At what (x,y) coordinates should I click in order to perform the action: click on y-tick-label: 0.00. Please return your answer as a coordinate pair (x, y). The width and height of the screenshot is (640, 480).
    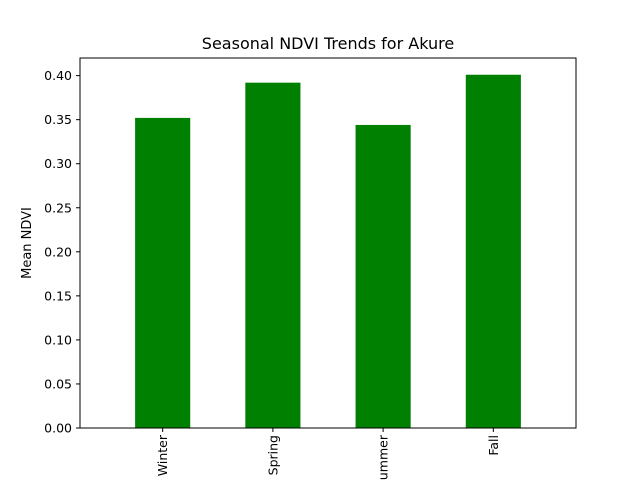
    Looking at the image, I should click on (58, 428).